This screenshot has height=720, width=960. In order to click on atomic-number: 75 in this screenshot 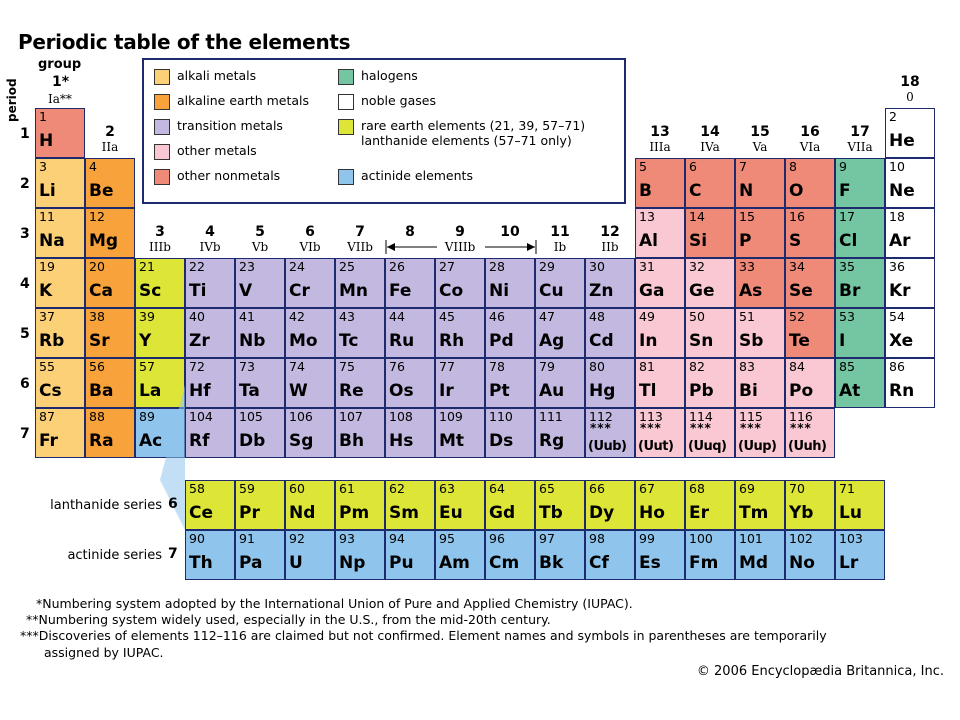, I will do `click(347, 366)`.